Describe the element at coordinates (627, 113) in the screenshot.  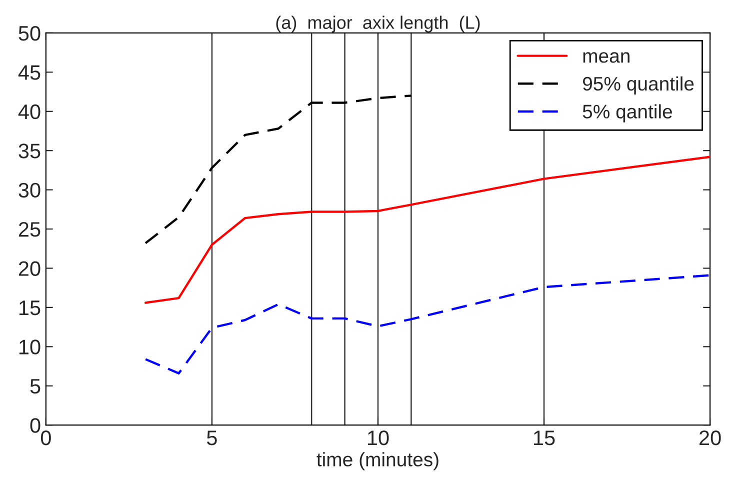
I see `legend-label: 5% qantile` at that location.